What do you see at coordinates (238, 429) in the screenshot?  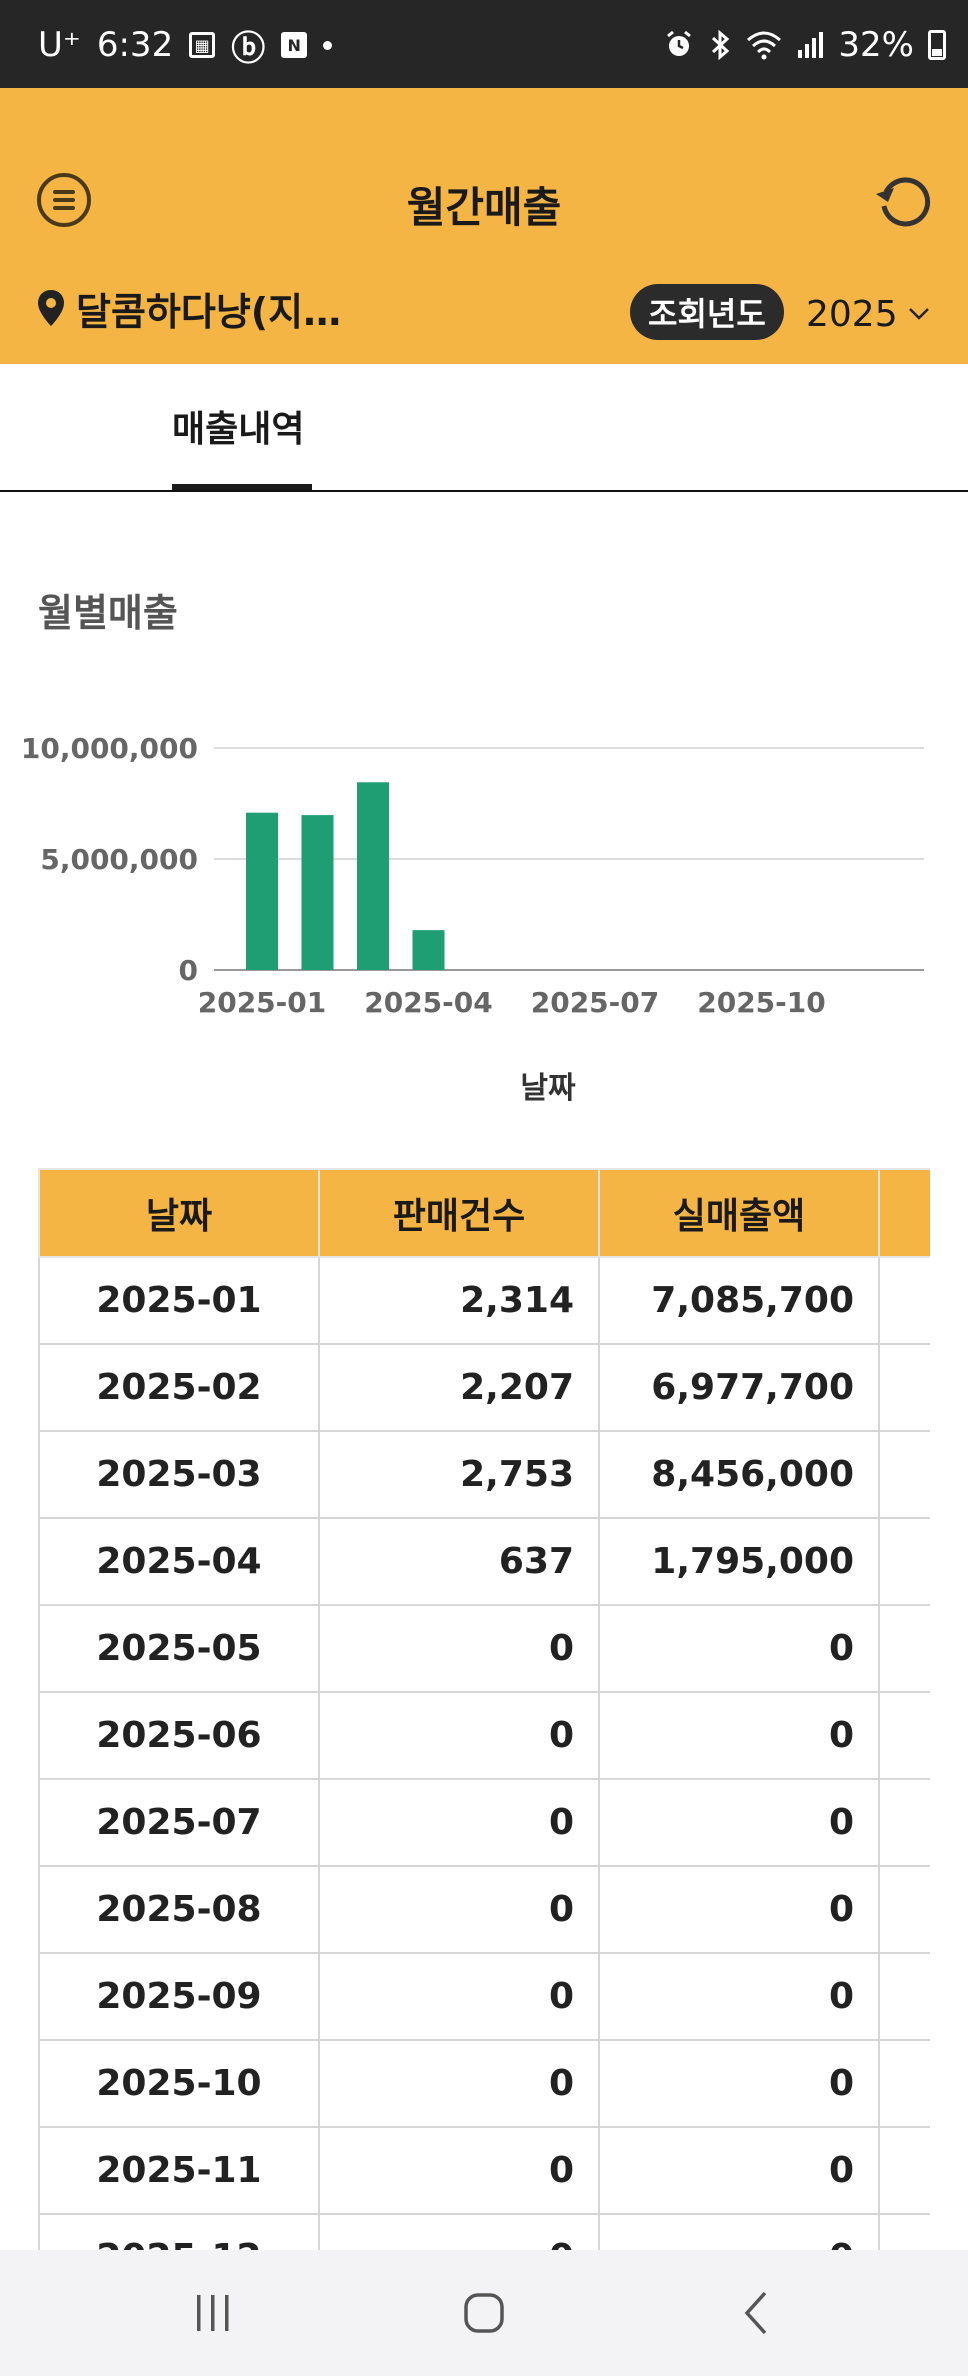 I see `tab-sales-history: 매출내역` at bounding box center [238, 429].